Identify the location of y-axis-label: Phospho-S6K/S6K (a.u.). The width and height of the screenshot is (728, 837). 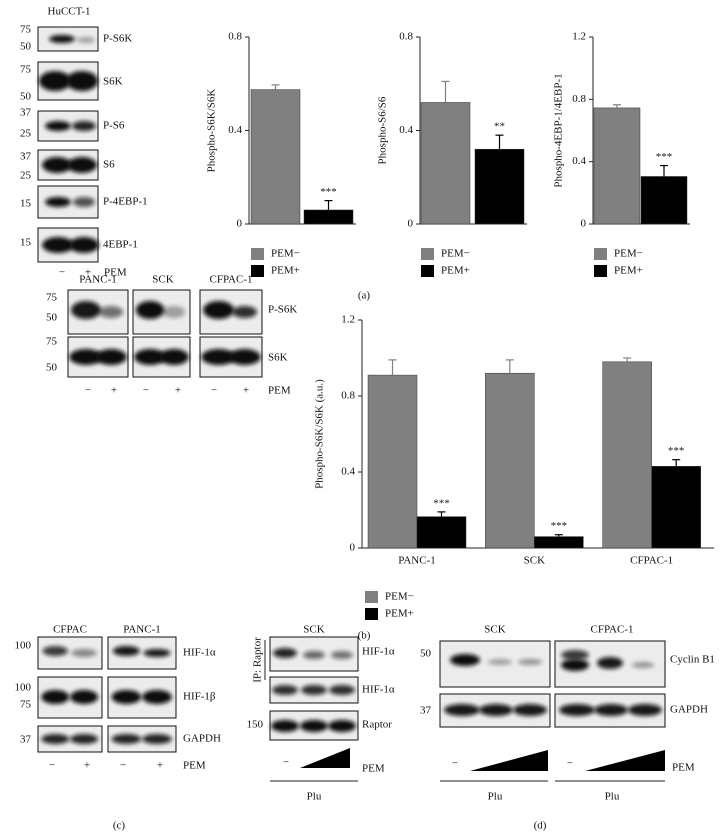
(320, 434).